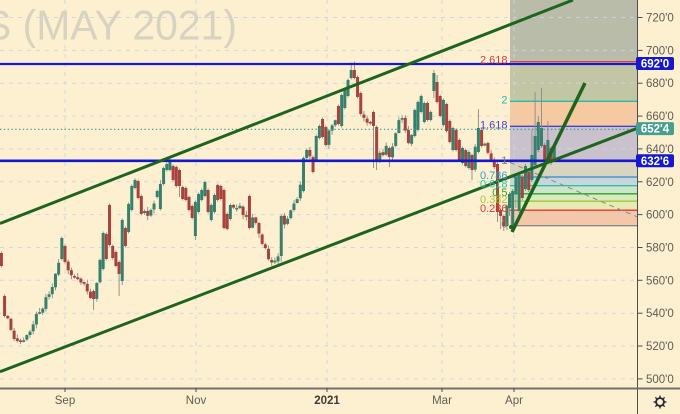 Image resolution: width=680 pixels, height=414 pixels. I want to click on svg-text: 0, so click(504, 225).